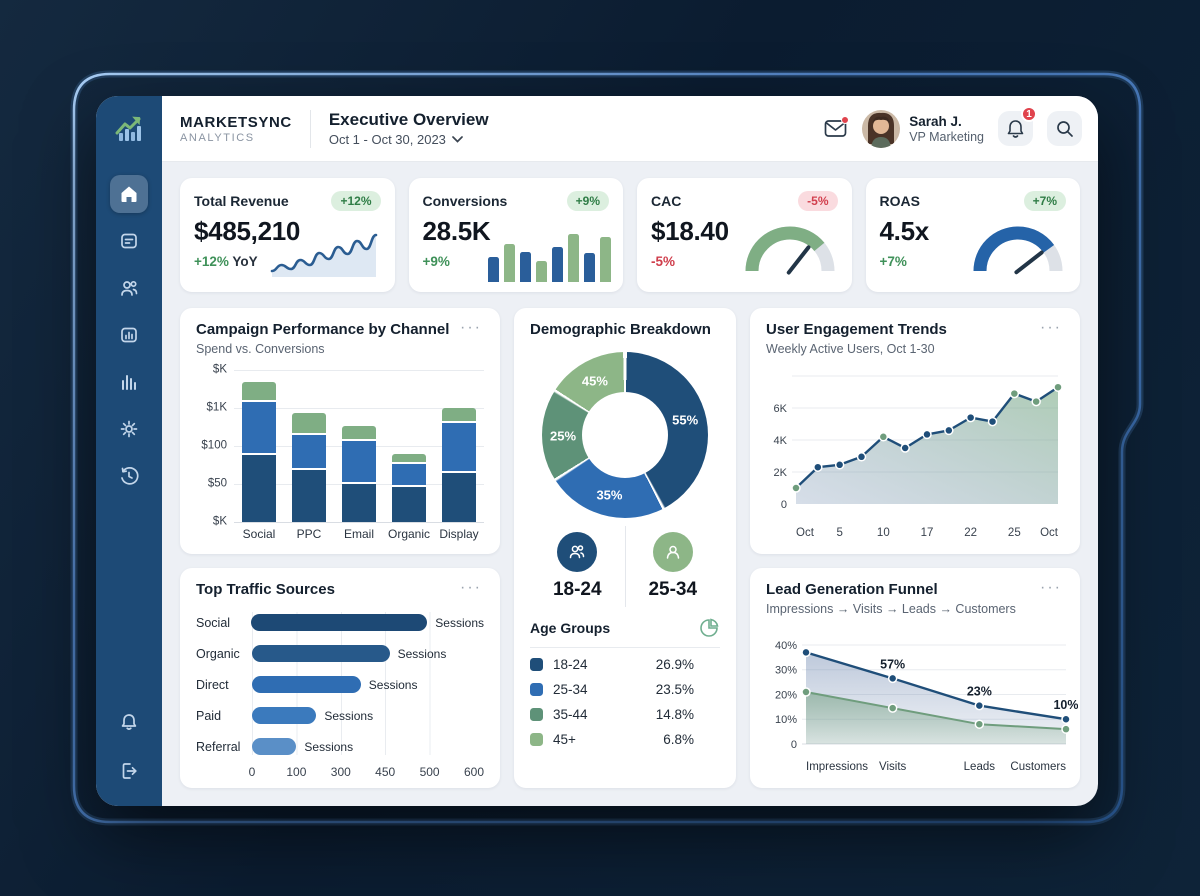  Describe the element at coordinates (296, 772) in the screenshot. I see `x-axis-tick: 100` at that location.